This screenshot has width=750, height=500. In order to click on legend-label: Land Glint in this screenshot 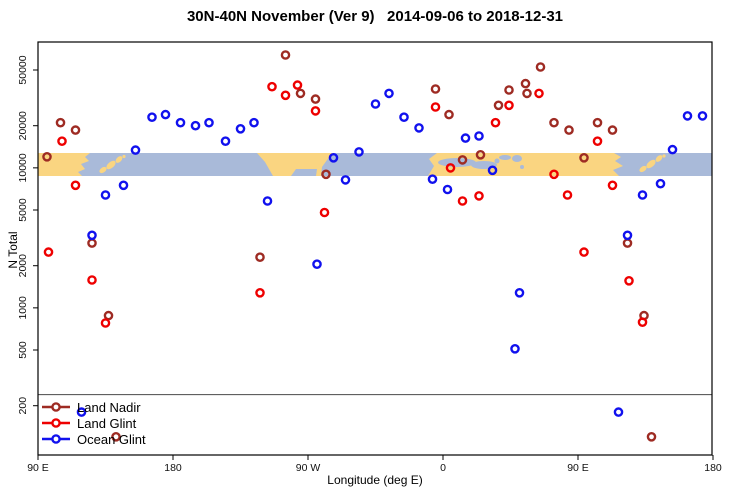, I will do `click(107, 423)`.